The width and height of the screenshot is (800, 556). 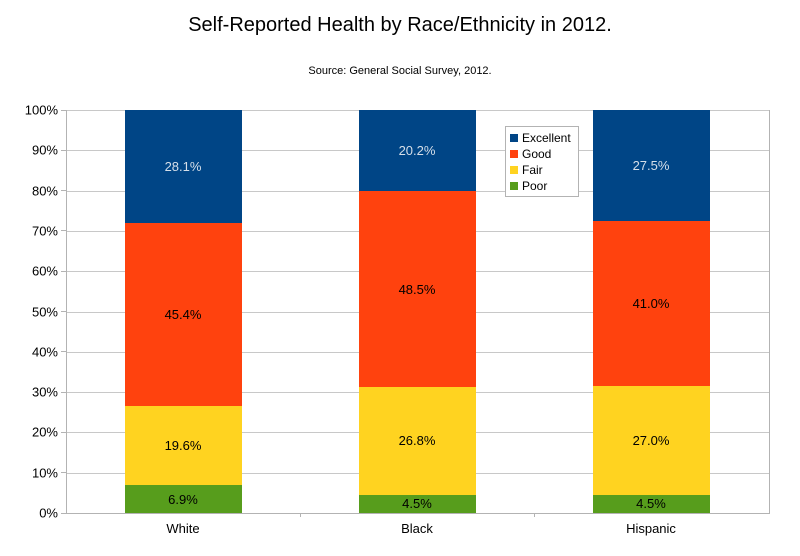 I want to click on legend-item: Poor, so click(x=540, y=185).